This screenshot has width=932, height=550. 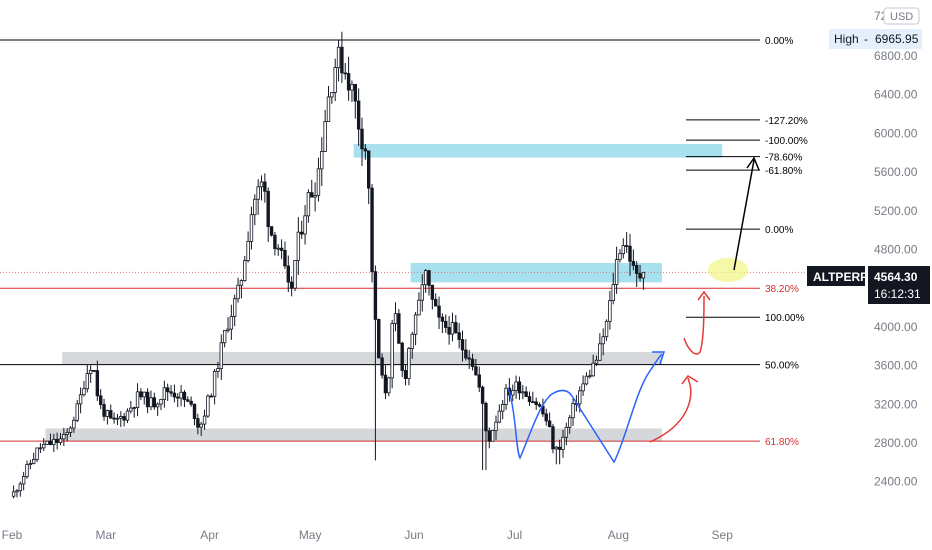 What do you see at coordinates (836, 276) in the screenshot?
I see `symbol-tag-bg` at bounding box center [836, 276].